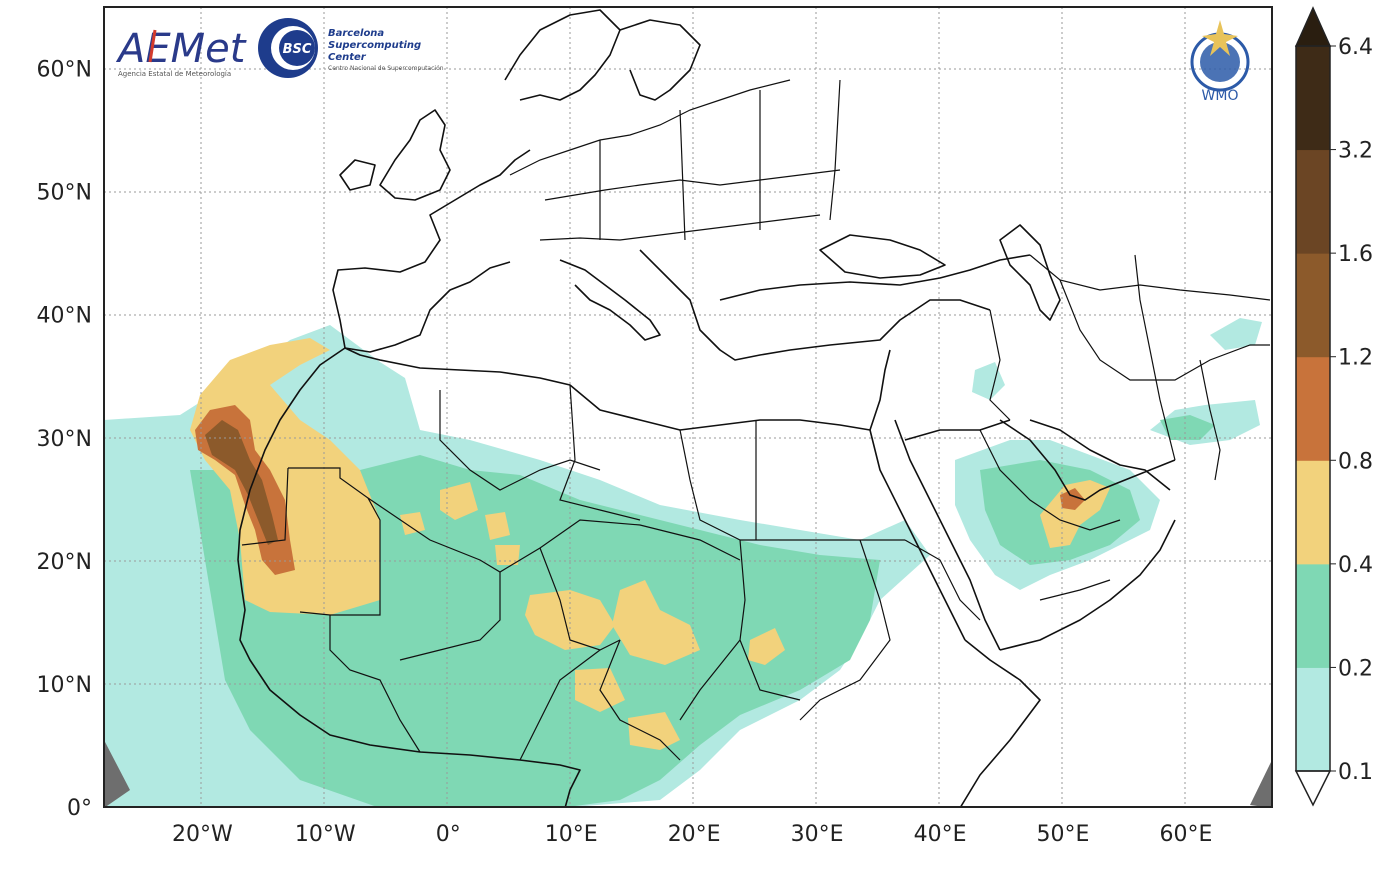 The width and height of the screenshot is (1400, 882). What do you see at coordinates (1063, 834) in the screenshot?
I see `lon-tick-label: 50°E` at bounding box center [1063, 834].